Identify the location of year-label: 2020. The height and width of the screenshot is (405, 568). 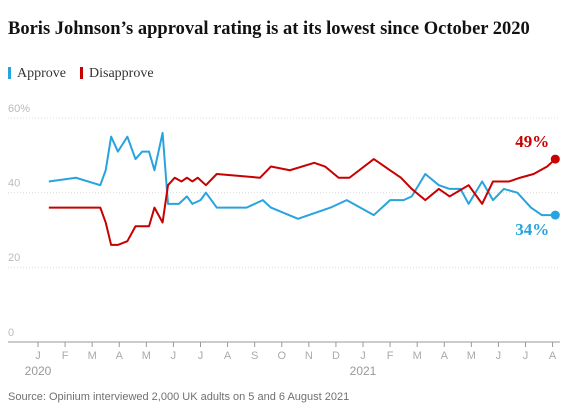
(38, 371).